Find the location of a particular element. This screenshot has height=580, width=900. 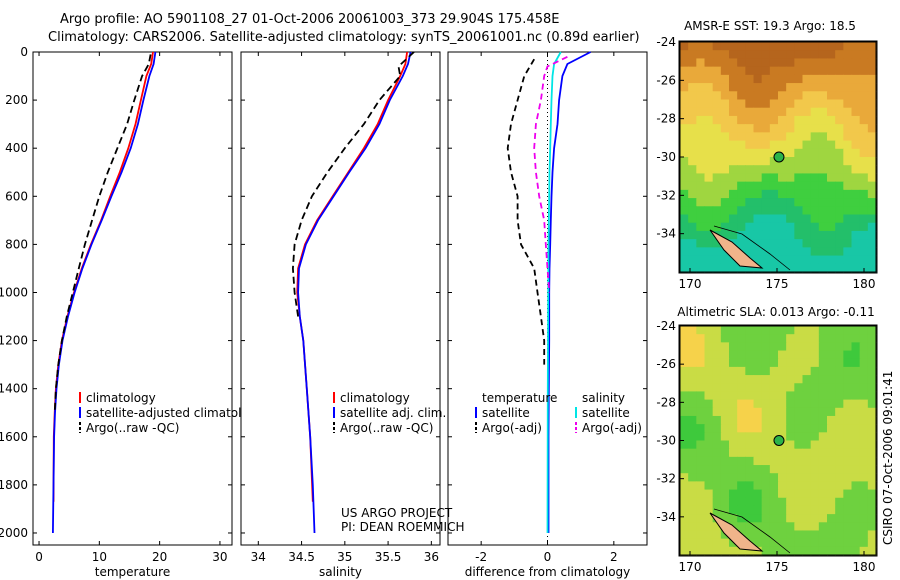

legend-label: satellite is located at coordinates (506, 413).